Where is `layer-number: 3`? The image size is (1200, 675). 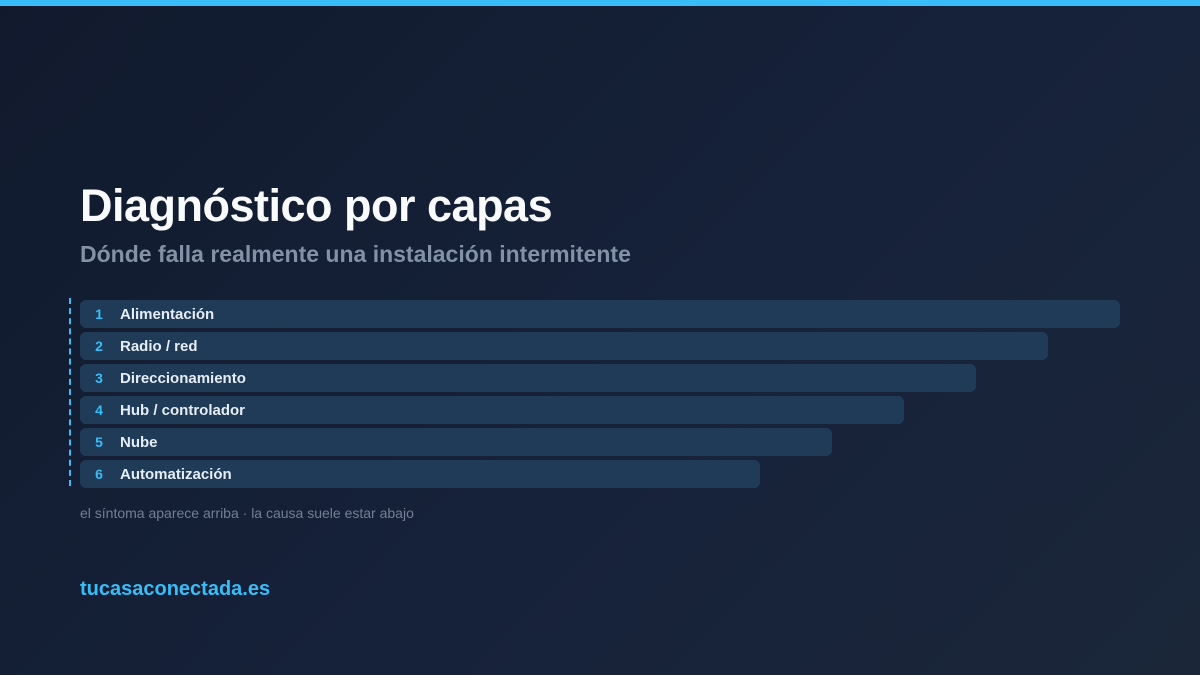
layer-number: 3 is located at coordinates (99, 378).